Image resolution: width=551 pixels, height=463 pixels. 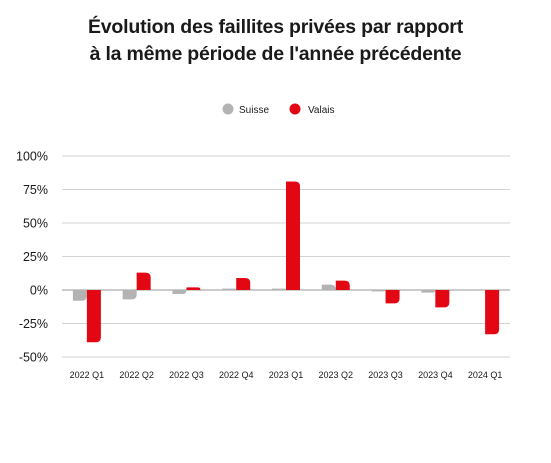 What do you see at coordinates (295, 109) in the screenshot?
I see `legend-marker-valais` at bounding box center [295, 109].